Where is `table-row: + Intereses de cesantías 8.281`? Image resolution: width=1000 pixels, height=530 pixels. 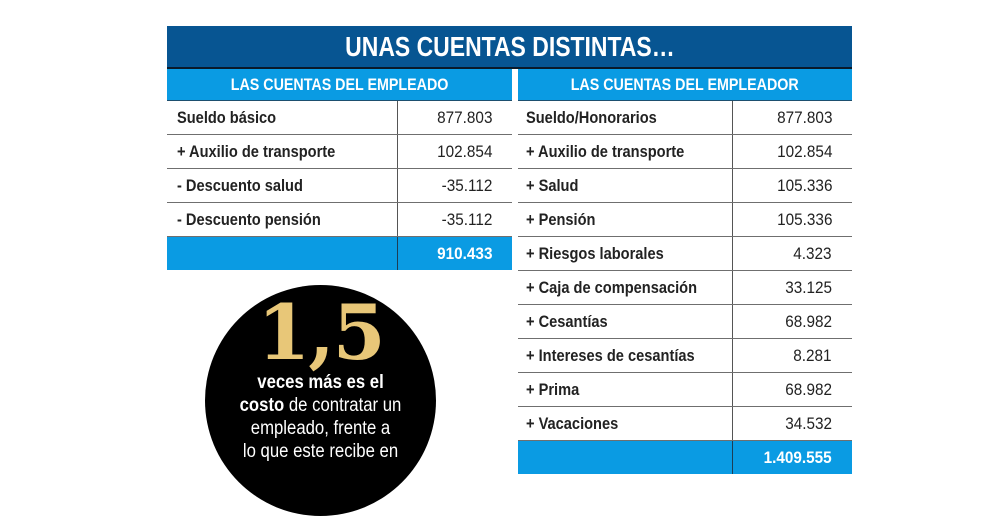
table-row: + Intereses de cesantías 8.281 is located at coordinates (685, 356).